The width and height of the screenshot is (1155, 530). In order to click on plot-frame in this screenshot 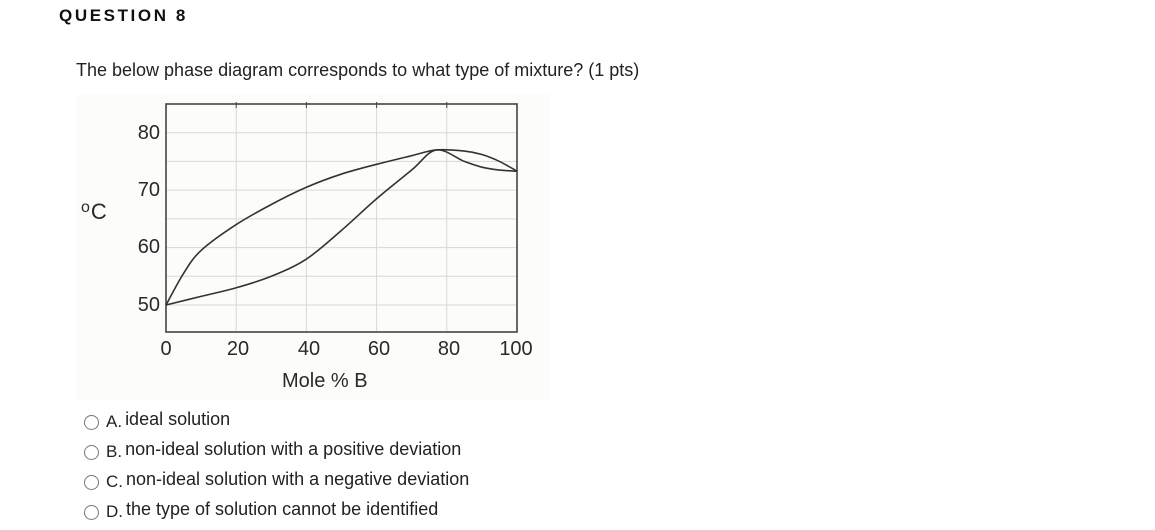, I will do `click(341, 218)`.